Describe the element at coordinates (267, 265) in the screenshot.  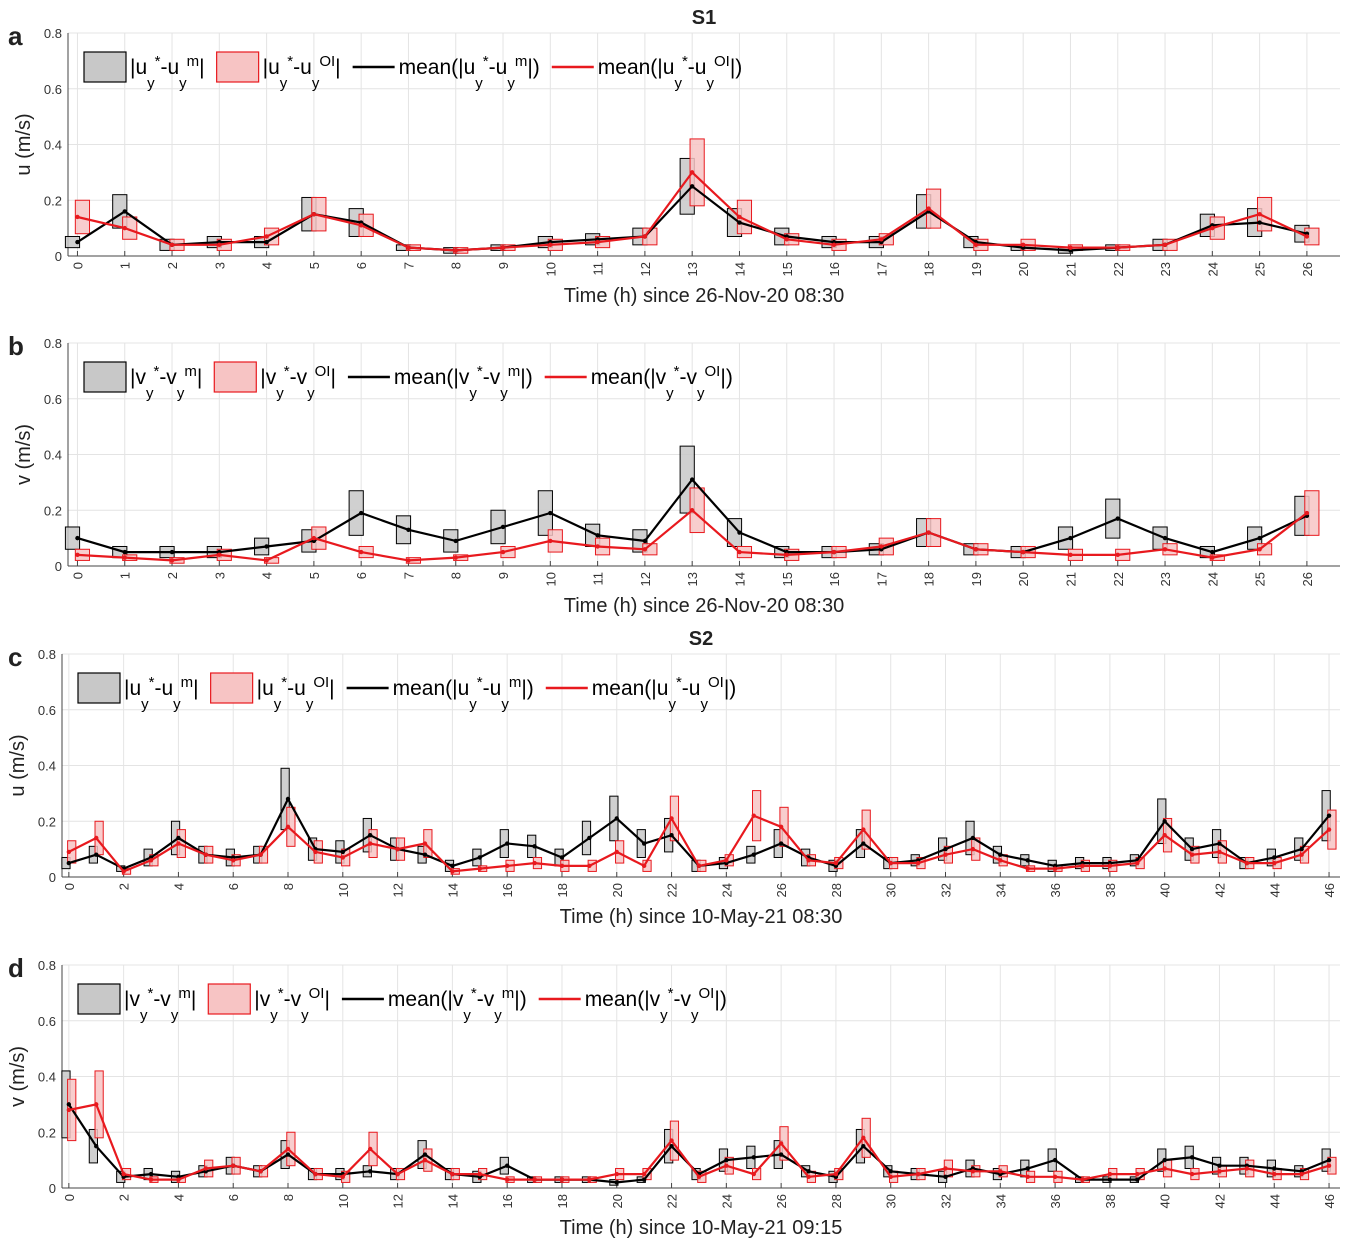
I see `x-tick-label: 4` at that location.